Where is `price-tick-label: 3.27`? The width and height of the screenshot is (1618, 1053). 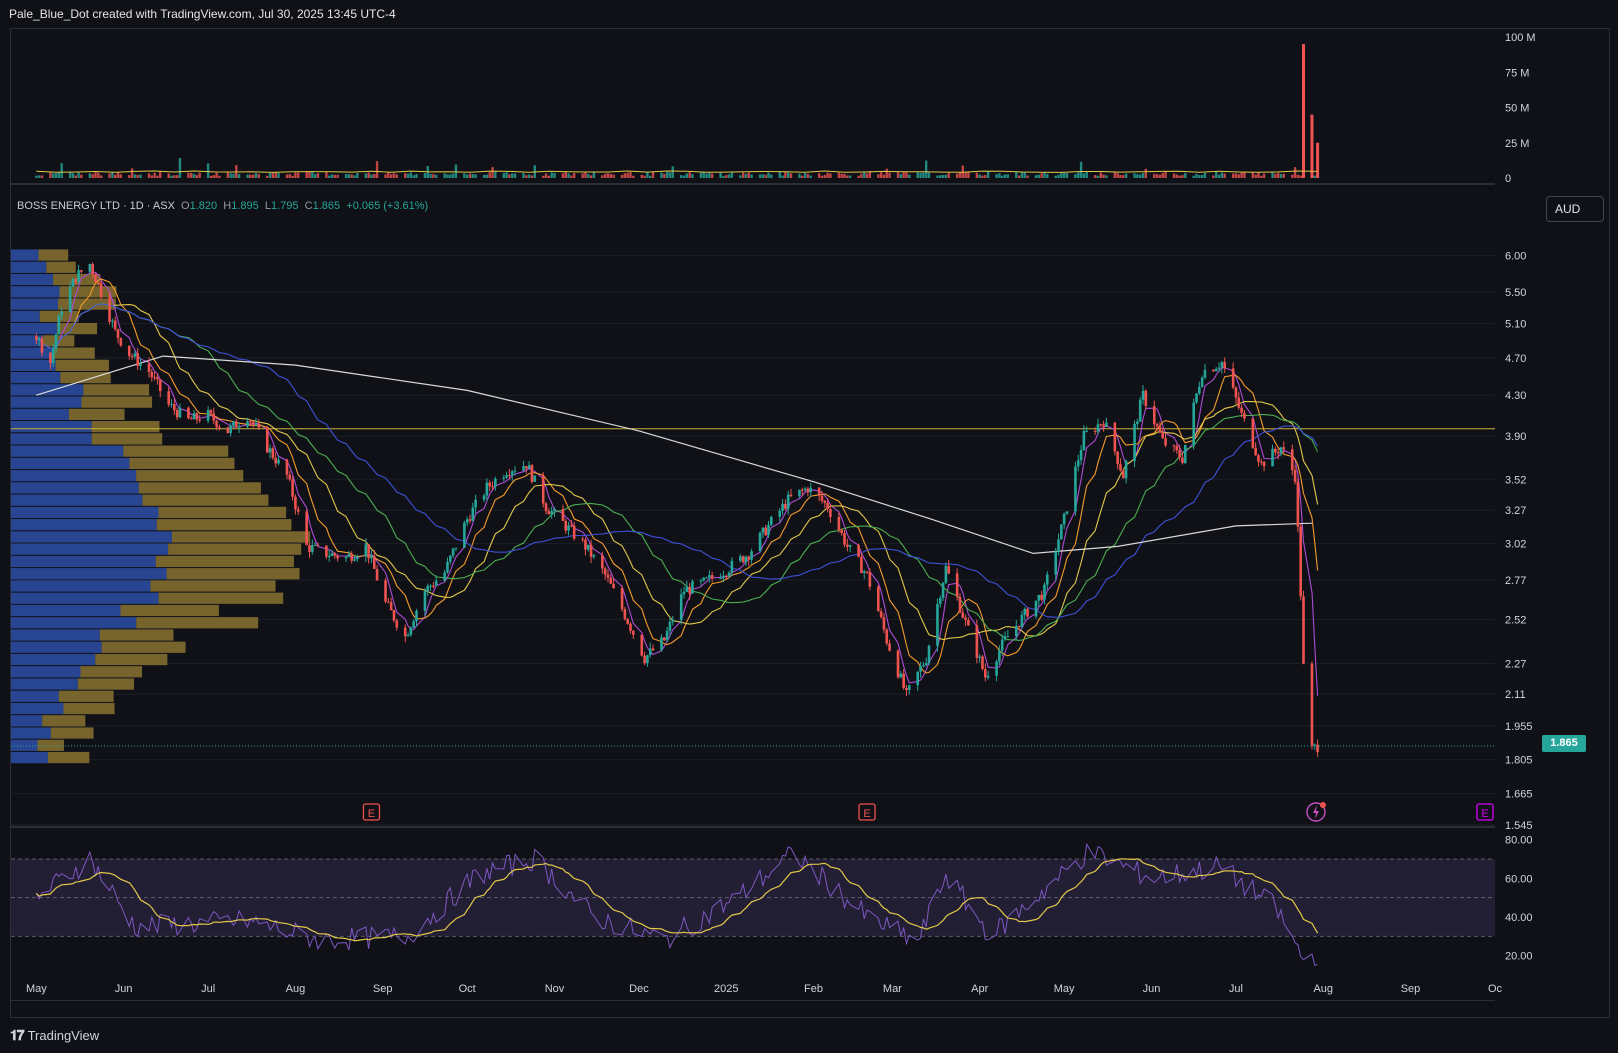 price-tick-label: 3.27 is located at coordinates (1515, 511).